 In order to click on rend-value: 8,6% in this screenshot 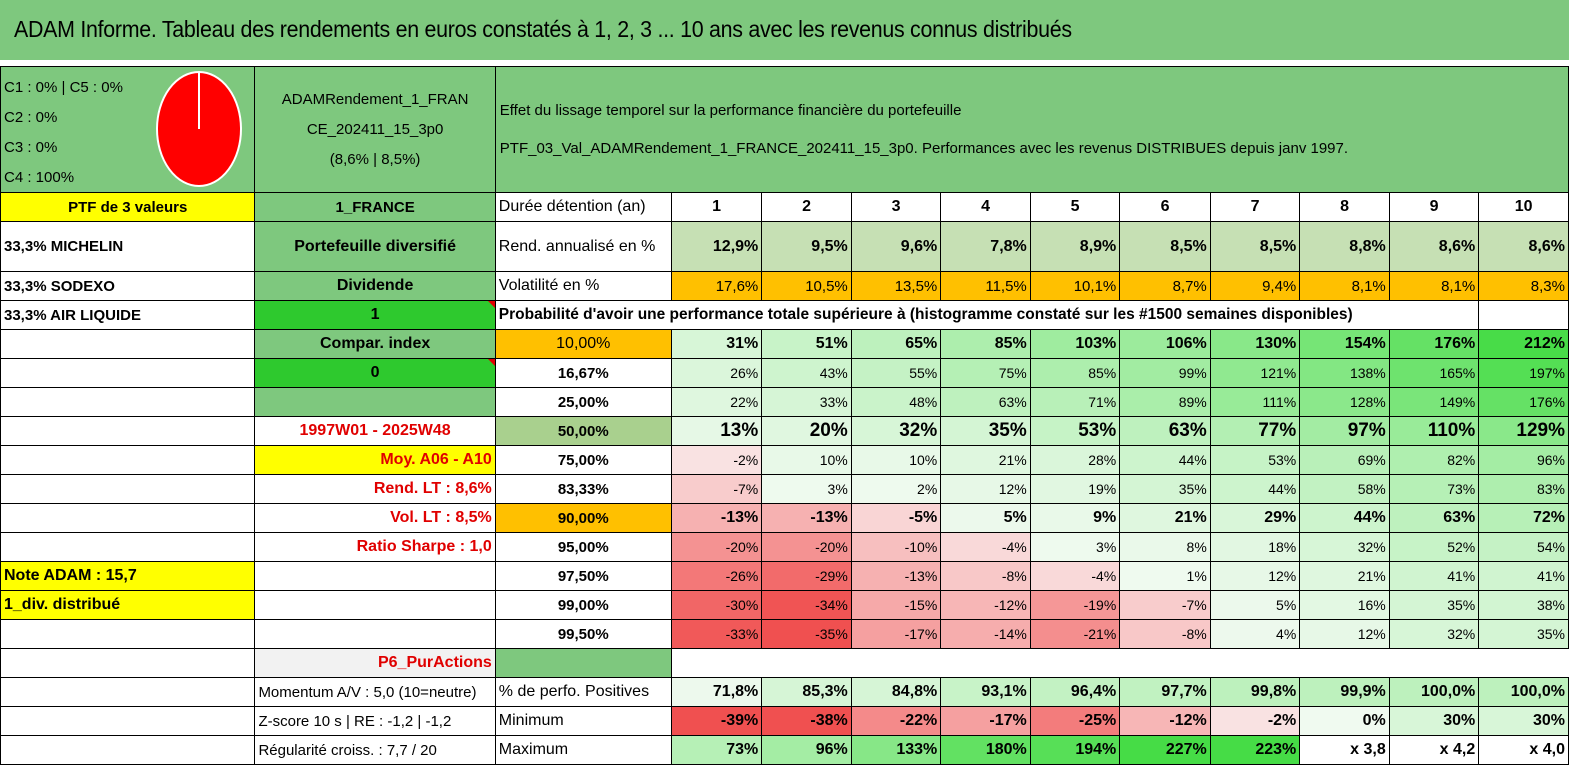, I will do `click(1434, 246)`.